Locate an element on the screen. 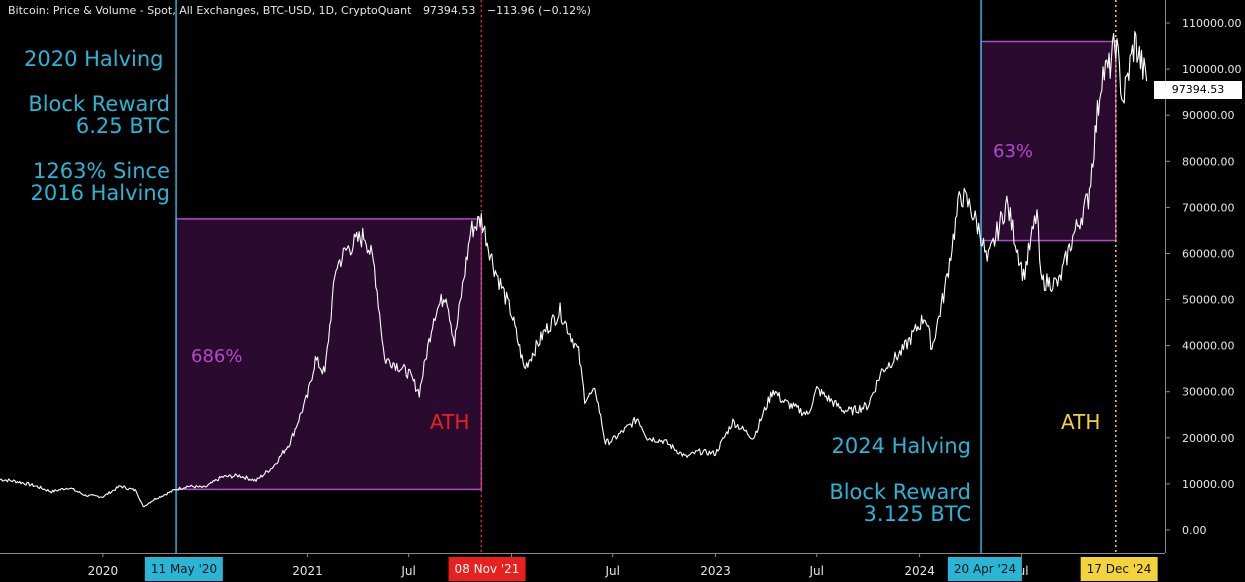 This screenshot has height=582, width=1245. y-tick-label: 10000.00 is located at coordinates (1208, 484).